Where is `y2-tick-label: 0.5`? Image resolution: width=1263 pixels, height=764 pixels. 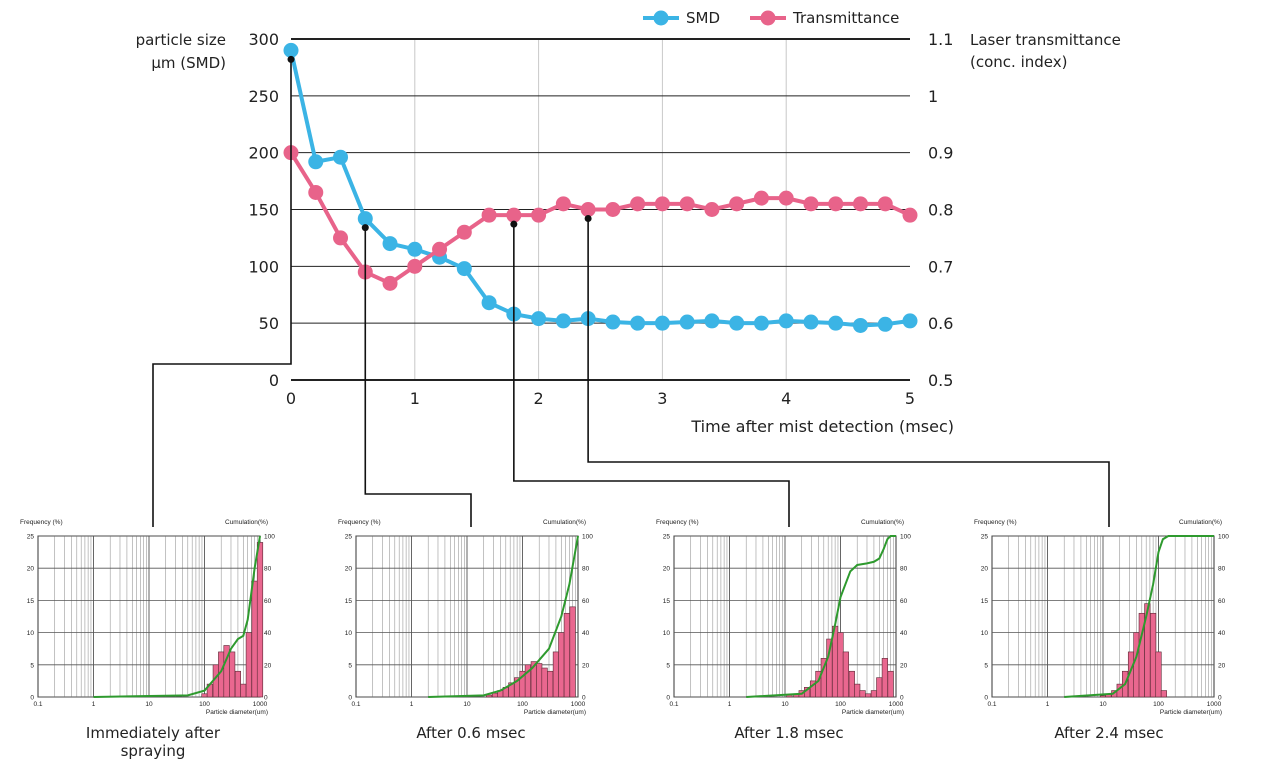
y2-tick-label: 0.5 is located at coordinates (940, 380).